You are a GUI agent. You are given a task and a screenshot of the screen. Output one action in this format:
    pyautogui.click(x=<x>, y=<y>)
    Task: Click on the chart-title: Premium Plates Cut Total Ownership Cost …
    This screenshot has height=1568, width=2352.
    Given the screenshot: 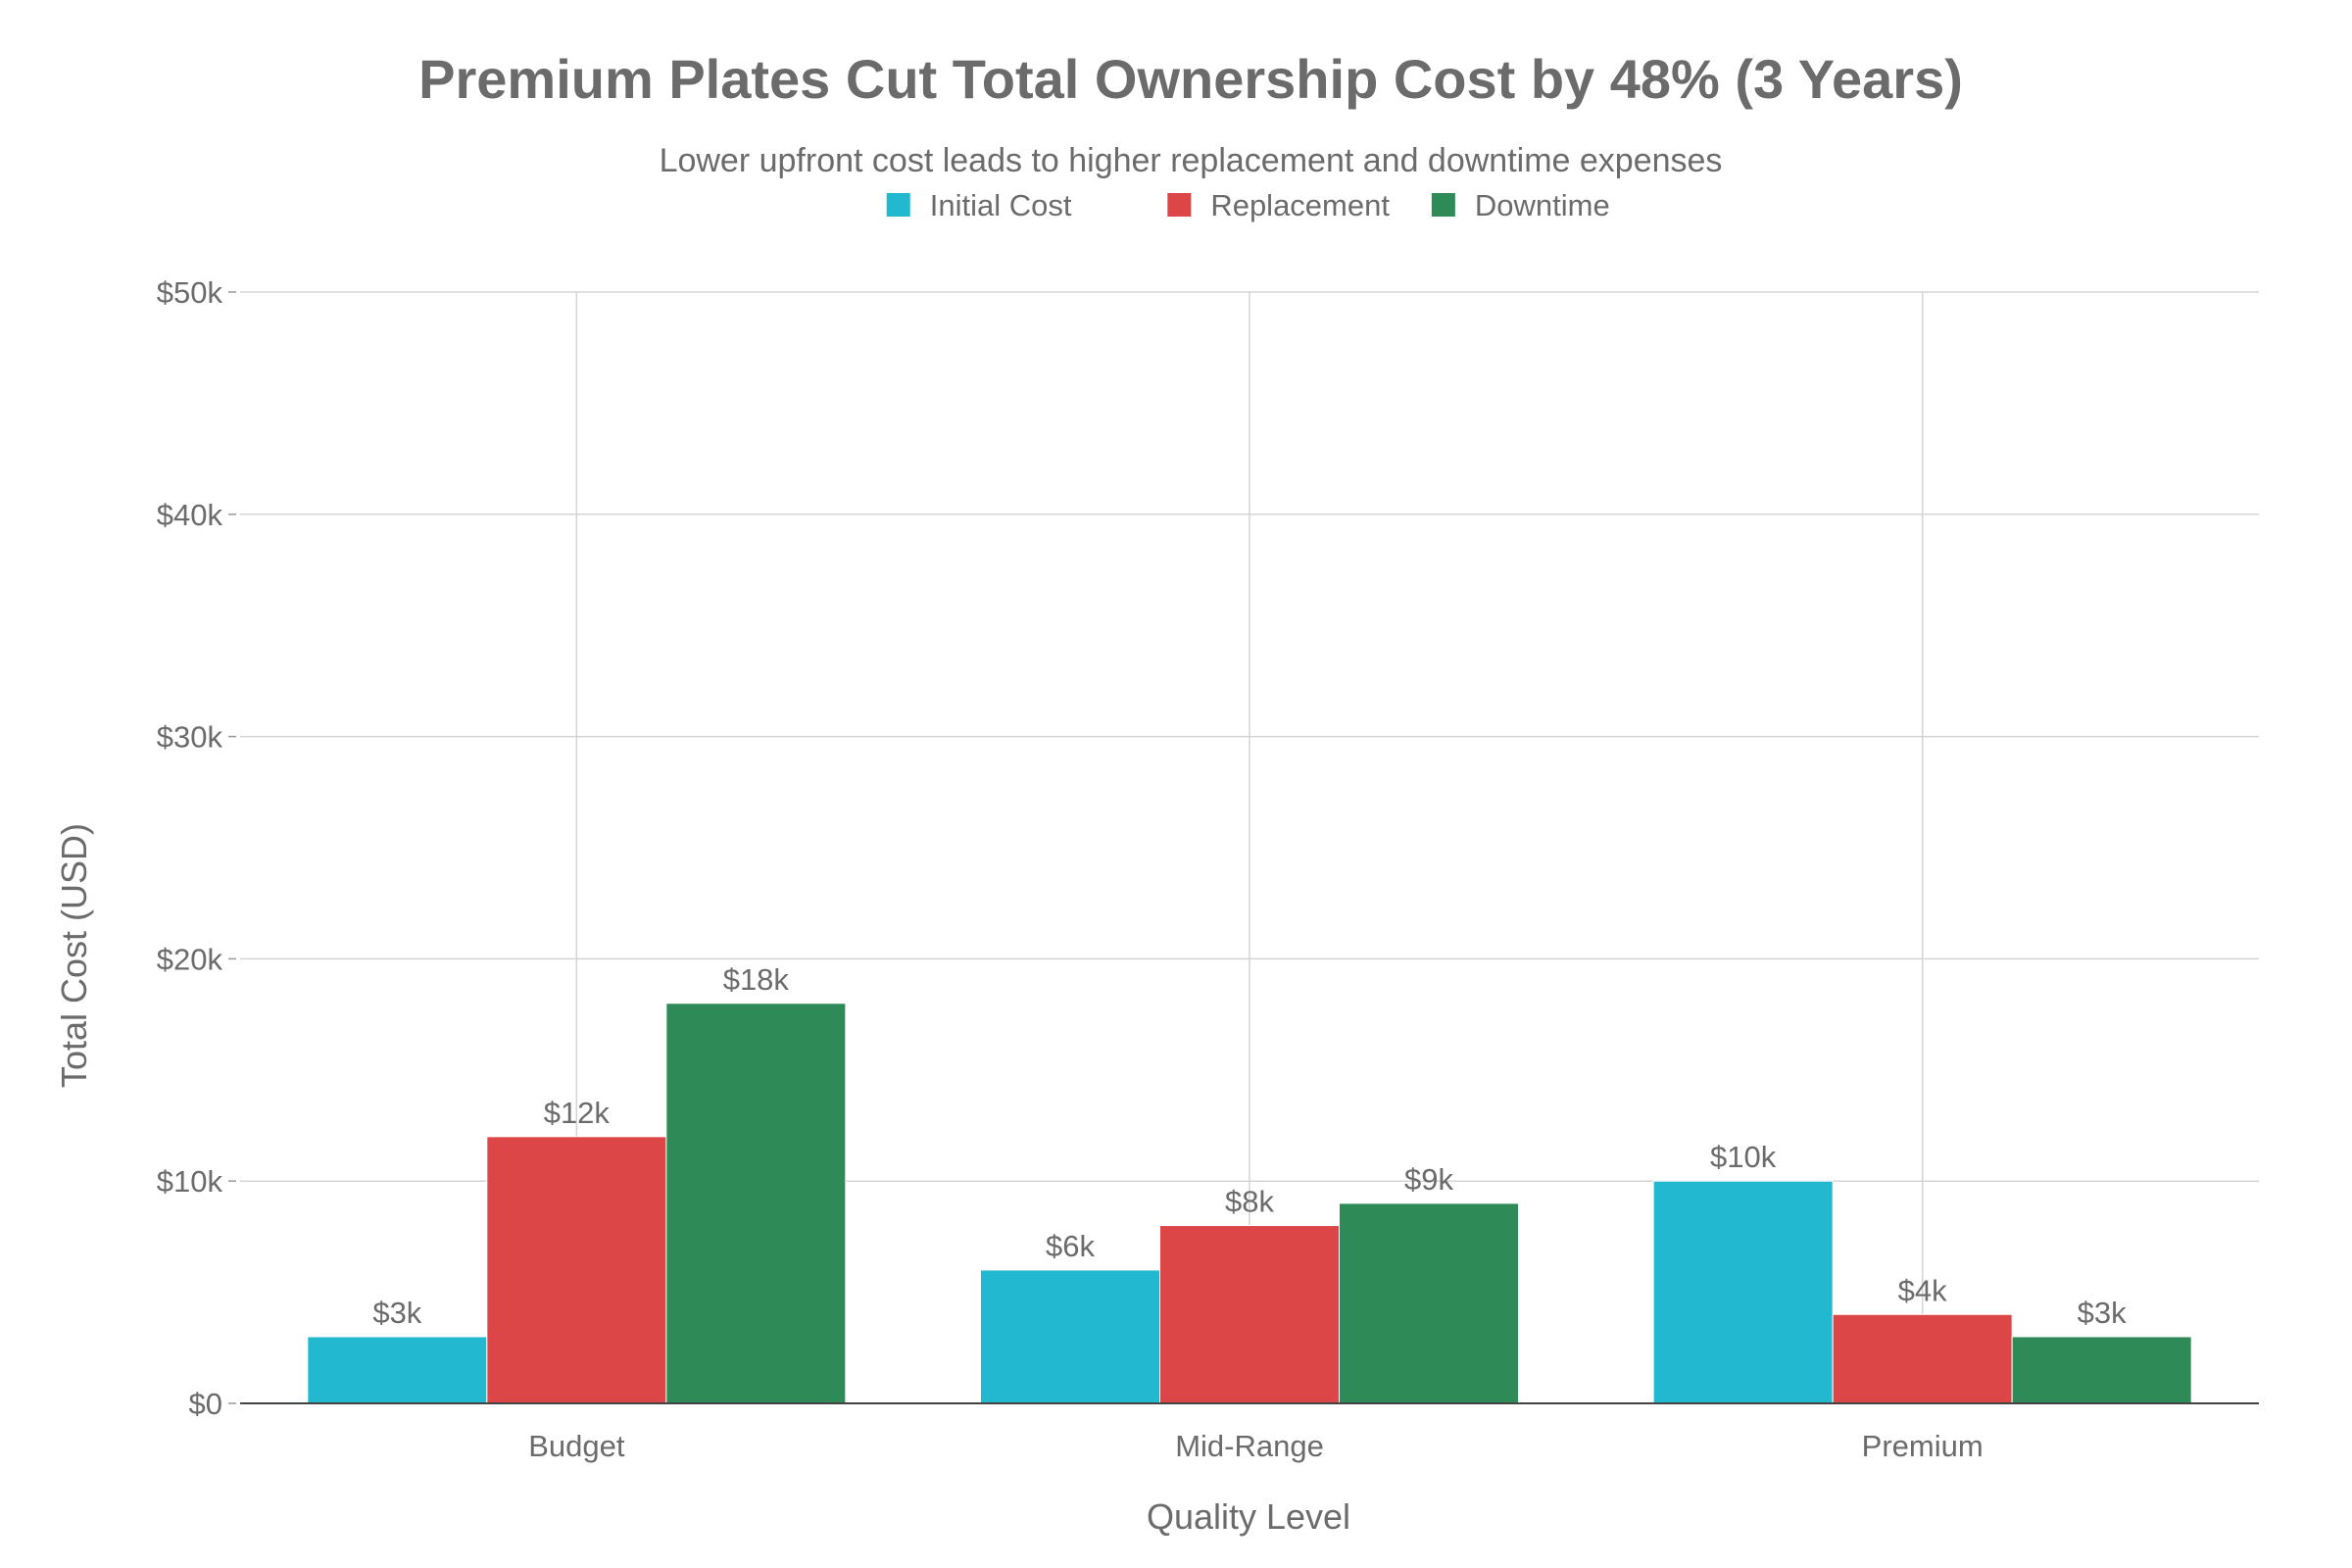 What is the action you would take?
    pyautogui.click(x=1190, y=79)
    